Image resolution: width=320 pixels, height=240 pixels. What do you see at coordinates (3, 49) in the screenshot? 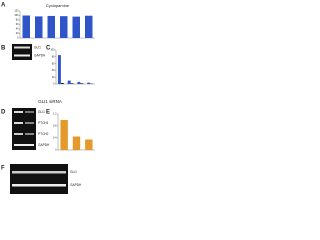
I see `panel-letter: B` at bounding box center [3, 49].